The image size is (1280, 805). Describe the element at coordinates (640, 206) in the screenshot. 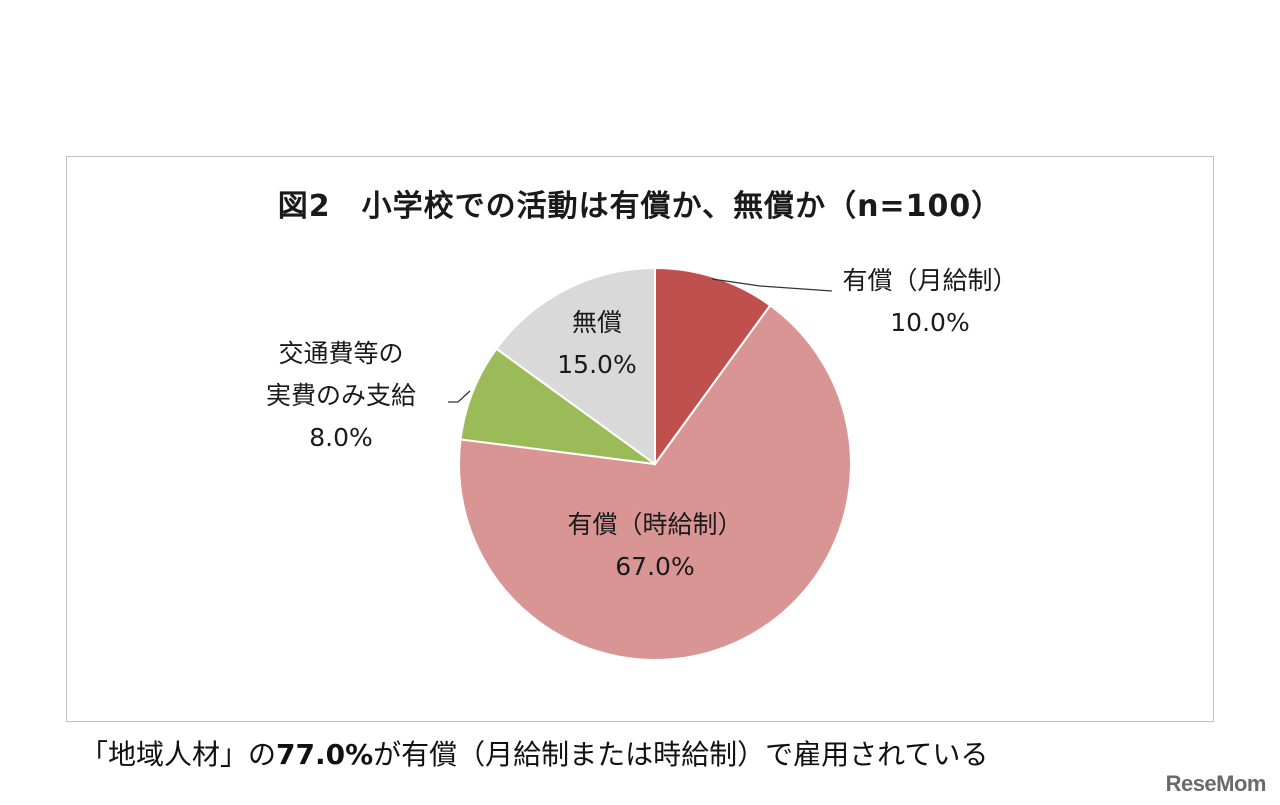

I see `chart-title: 図2 小学校での活動は有償か、無償か（n=100）` at that location.